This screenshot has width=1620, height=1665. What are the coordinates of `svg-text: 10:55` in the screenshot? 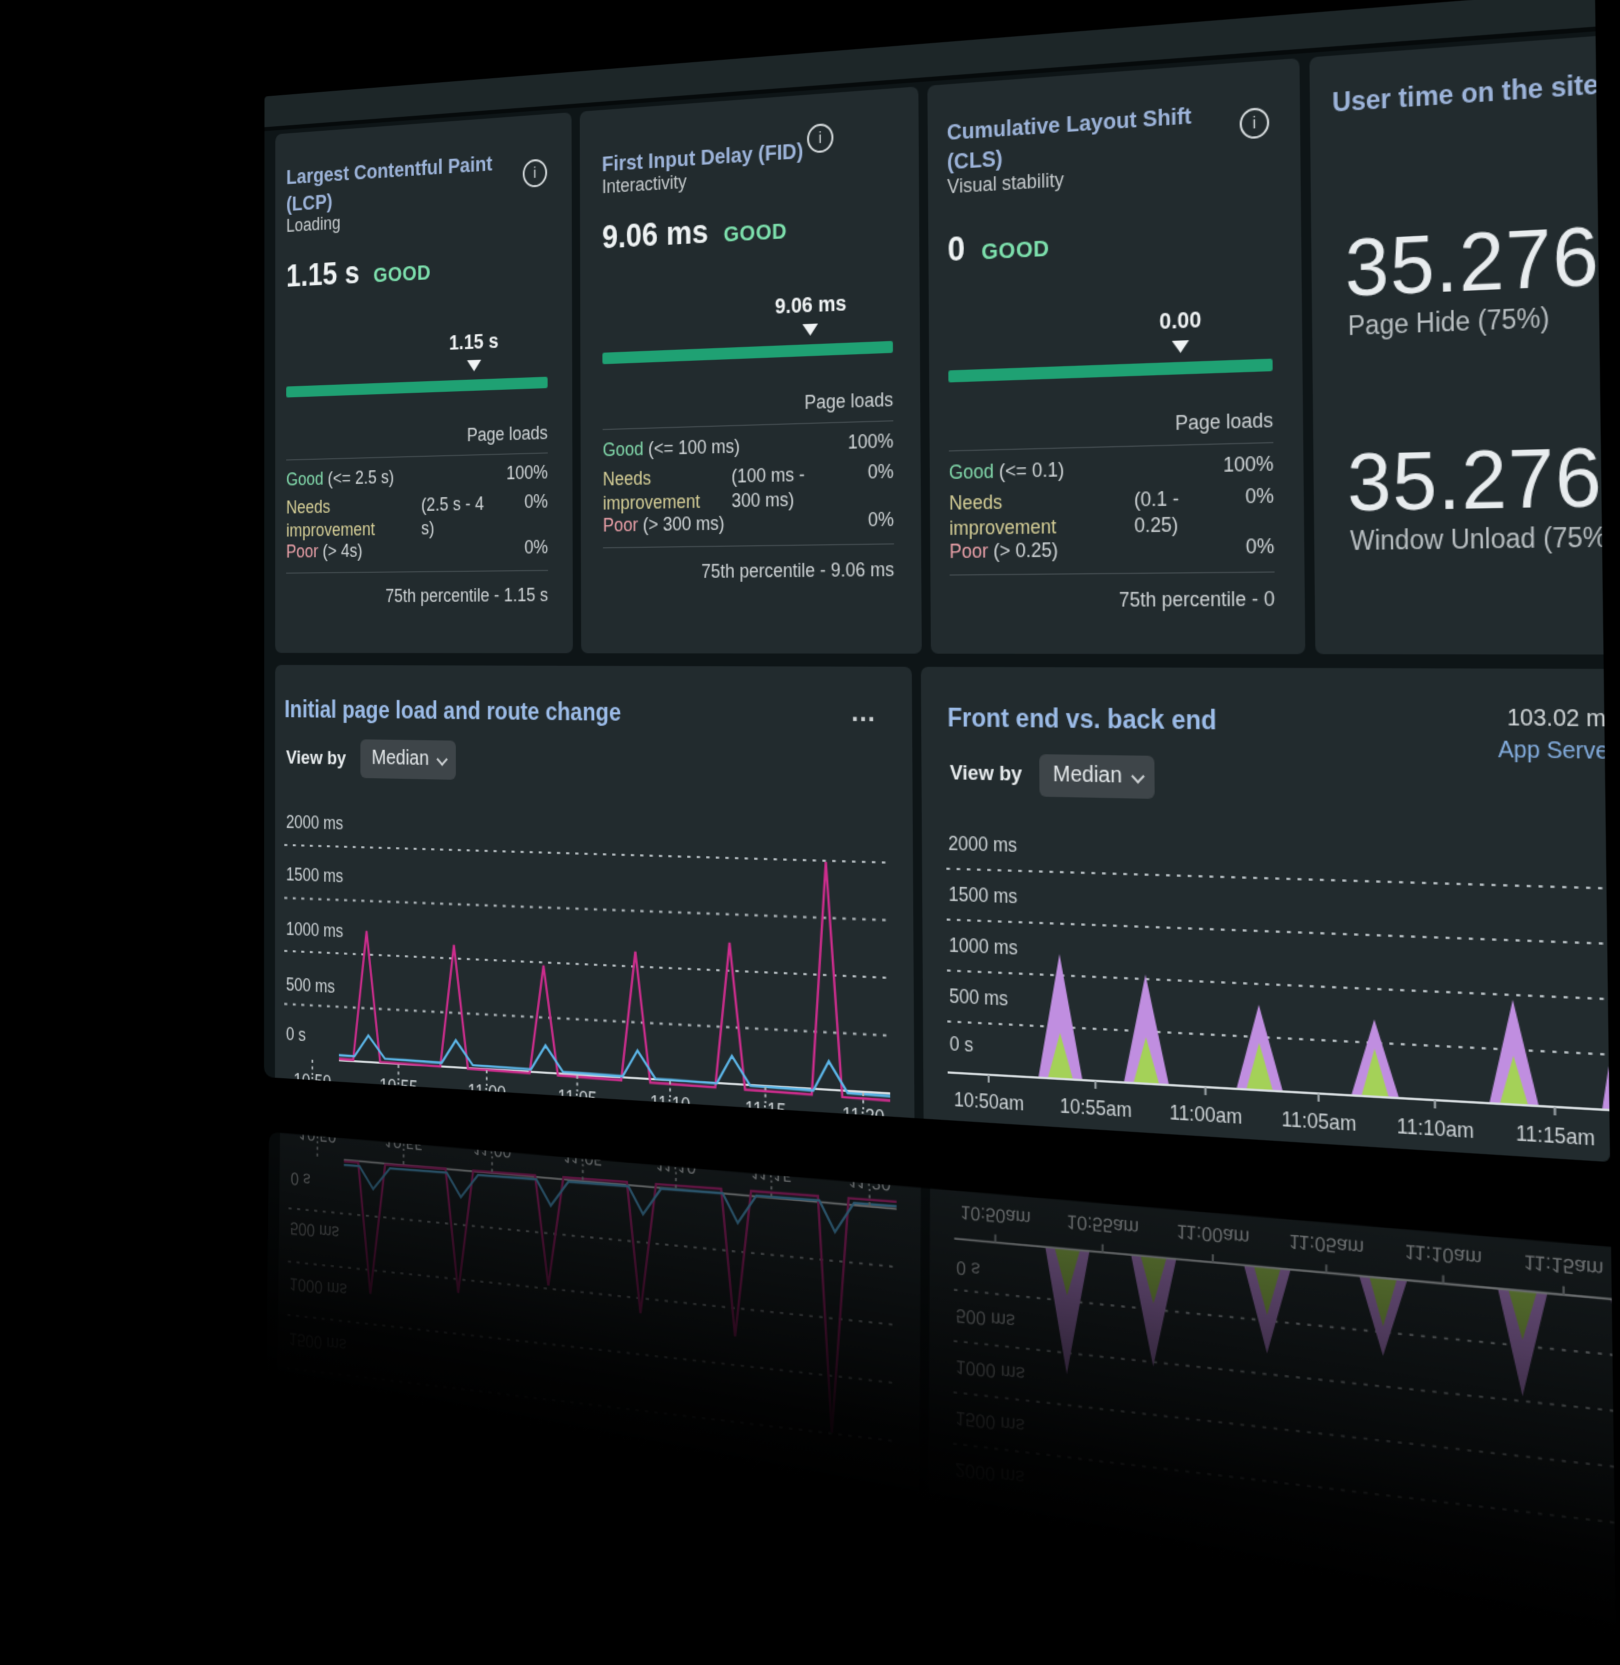 It's located at (398, 1088).